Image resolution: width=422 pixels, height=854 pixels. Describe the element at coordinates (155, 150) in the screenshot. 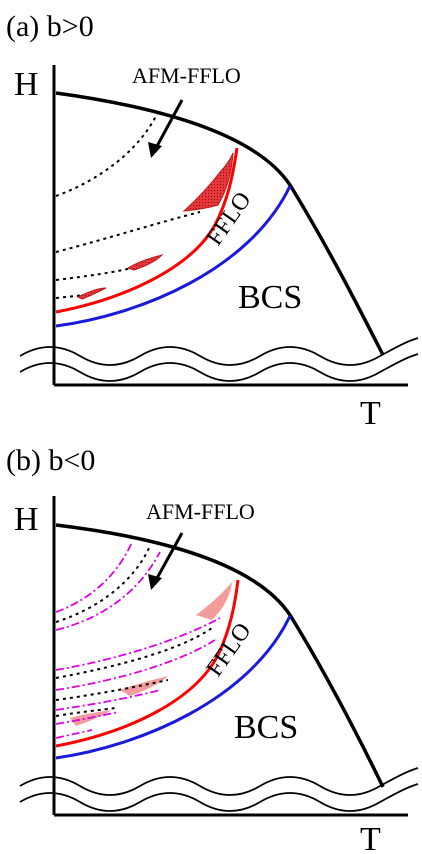

I see `panel-a-arrow-head` at that location.